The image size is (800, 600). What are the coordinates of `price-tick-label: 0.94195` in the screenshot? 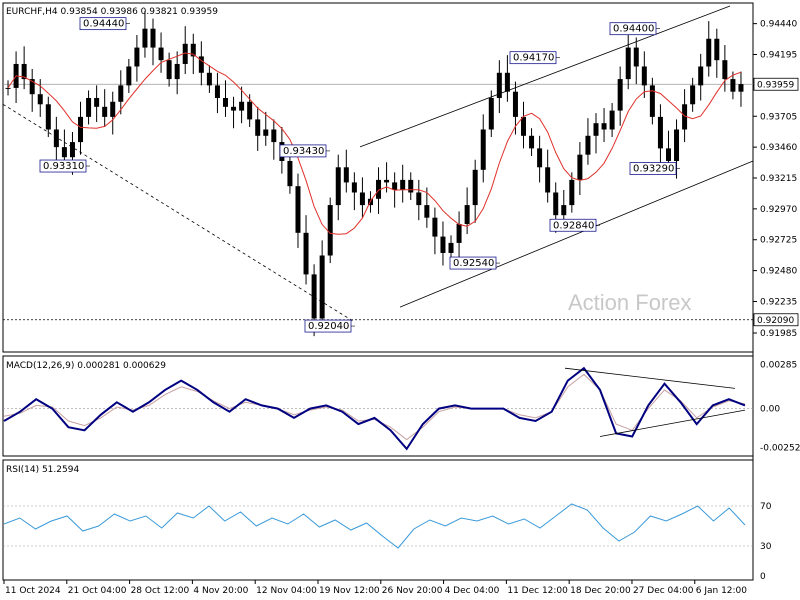 It's located at (778, 56).